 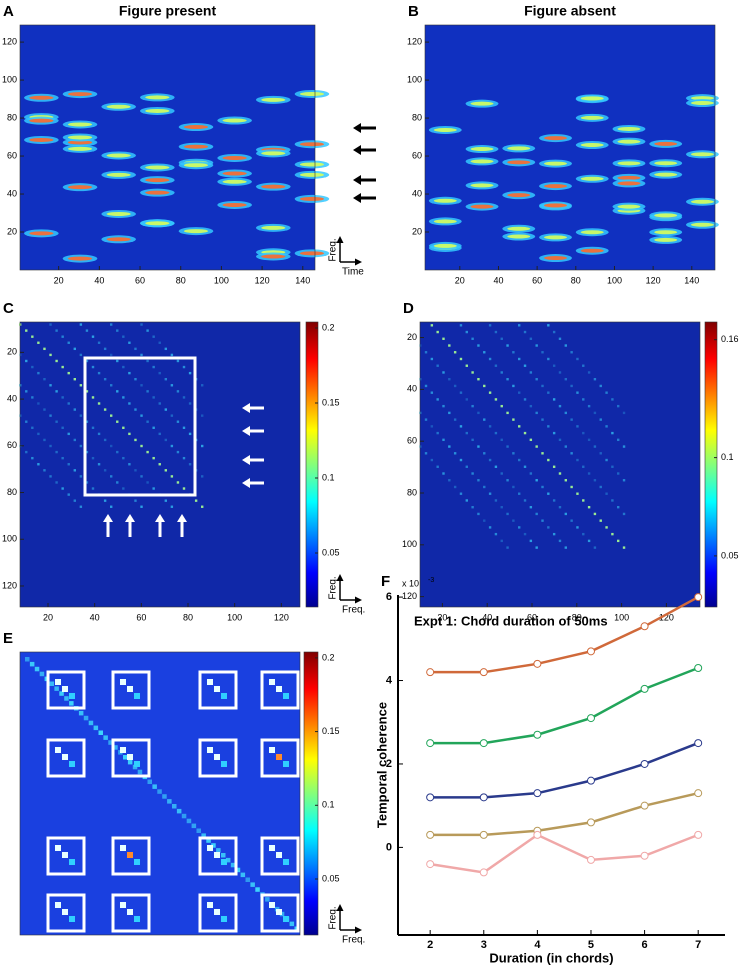 What do you see at coordinates (460, 280) in the screenshot?
I see `x-tick-label: 20` at bounding box center [460, 280].